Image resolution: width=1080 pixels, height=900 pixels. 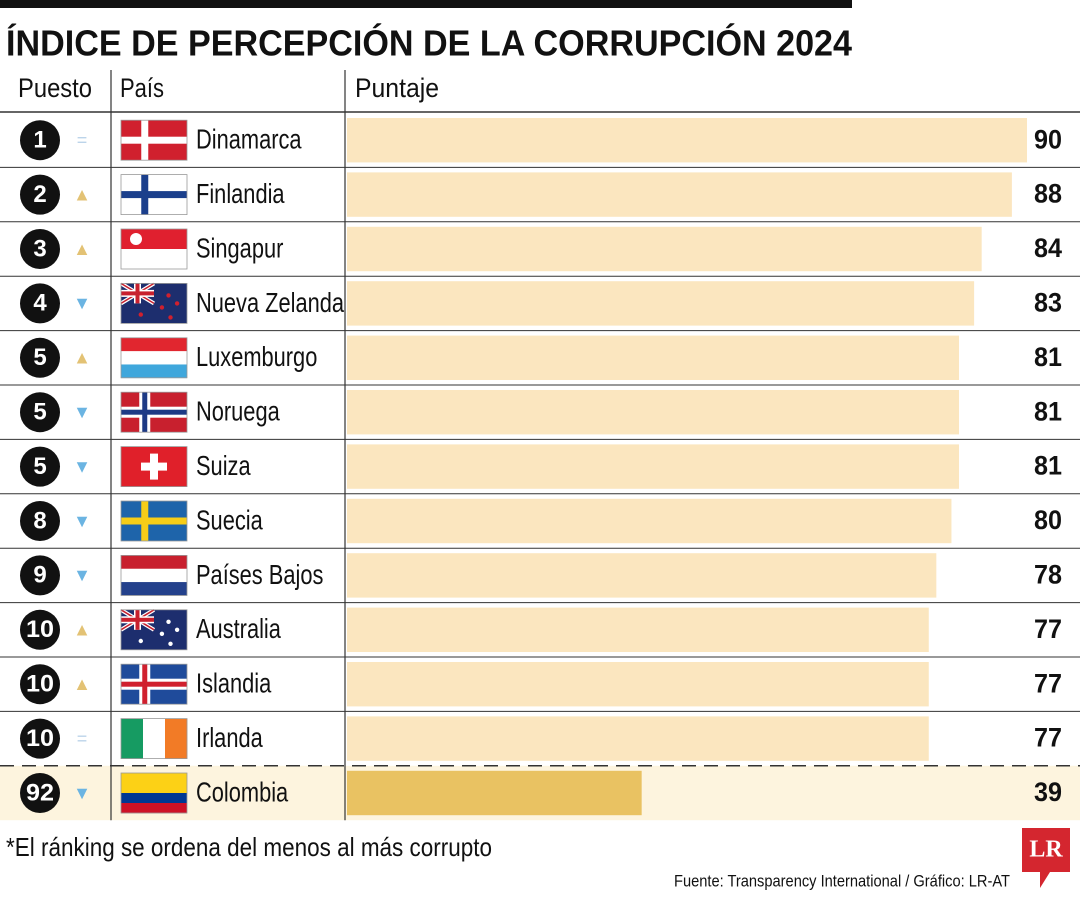 I want to click on rank: 2, so click(x=39, y=194).